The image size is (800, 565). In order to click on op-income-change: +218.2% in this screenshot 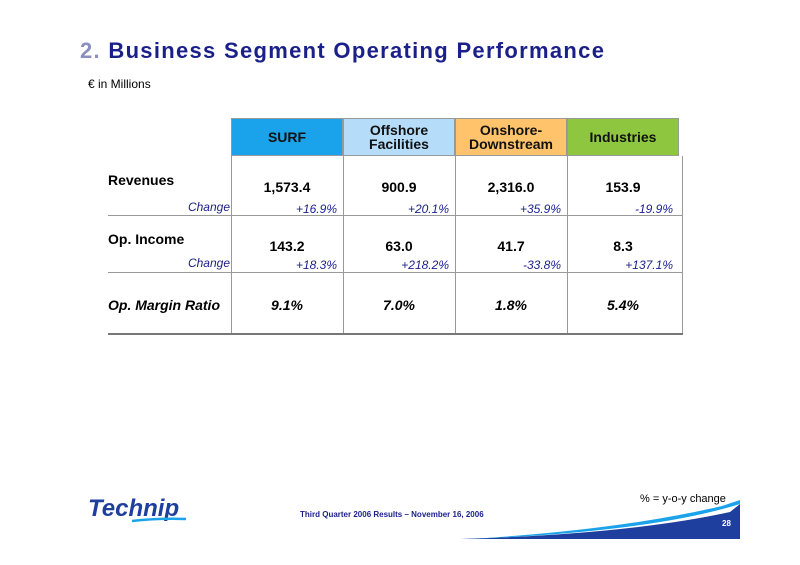, I will do `click(425, 265)`.